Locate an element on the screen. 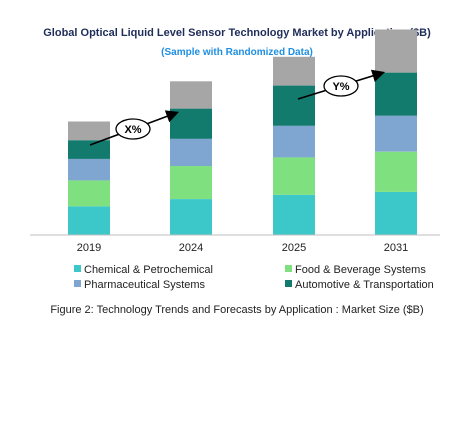 The image size is (474, 430). bar-segment-2031-s0 is located at coordinates (396, 213).